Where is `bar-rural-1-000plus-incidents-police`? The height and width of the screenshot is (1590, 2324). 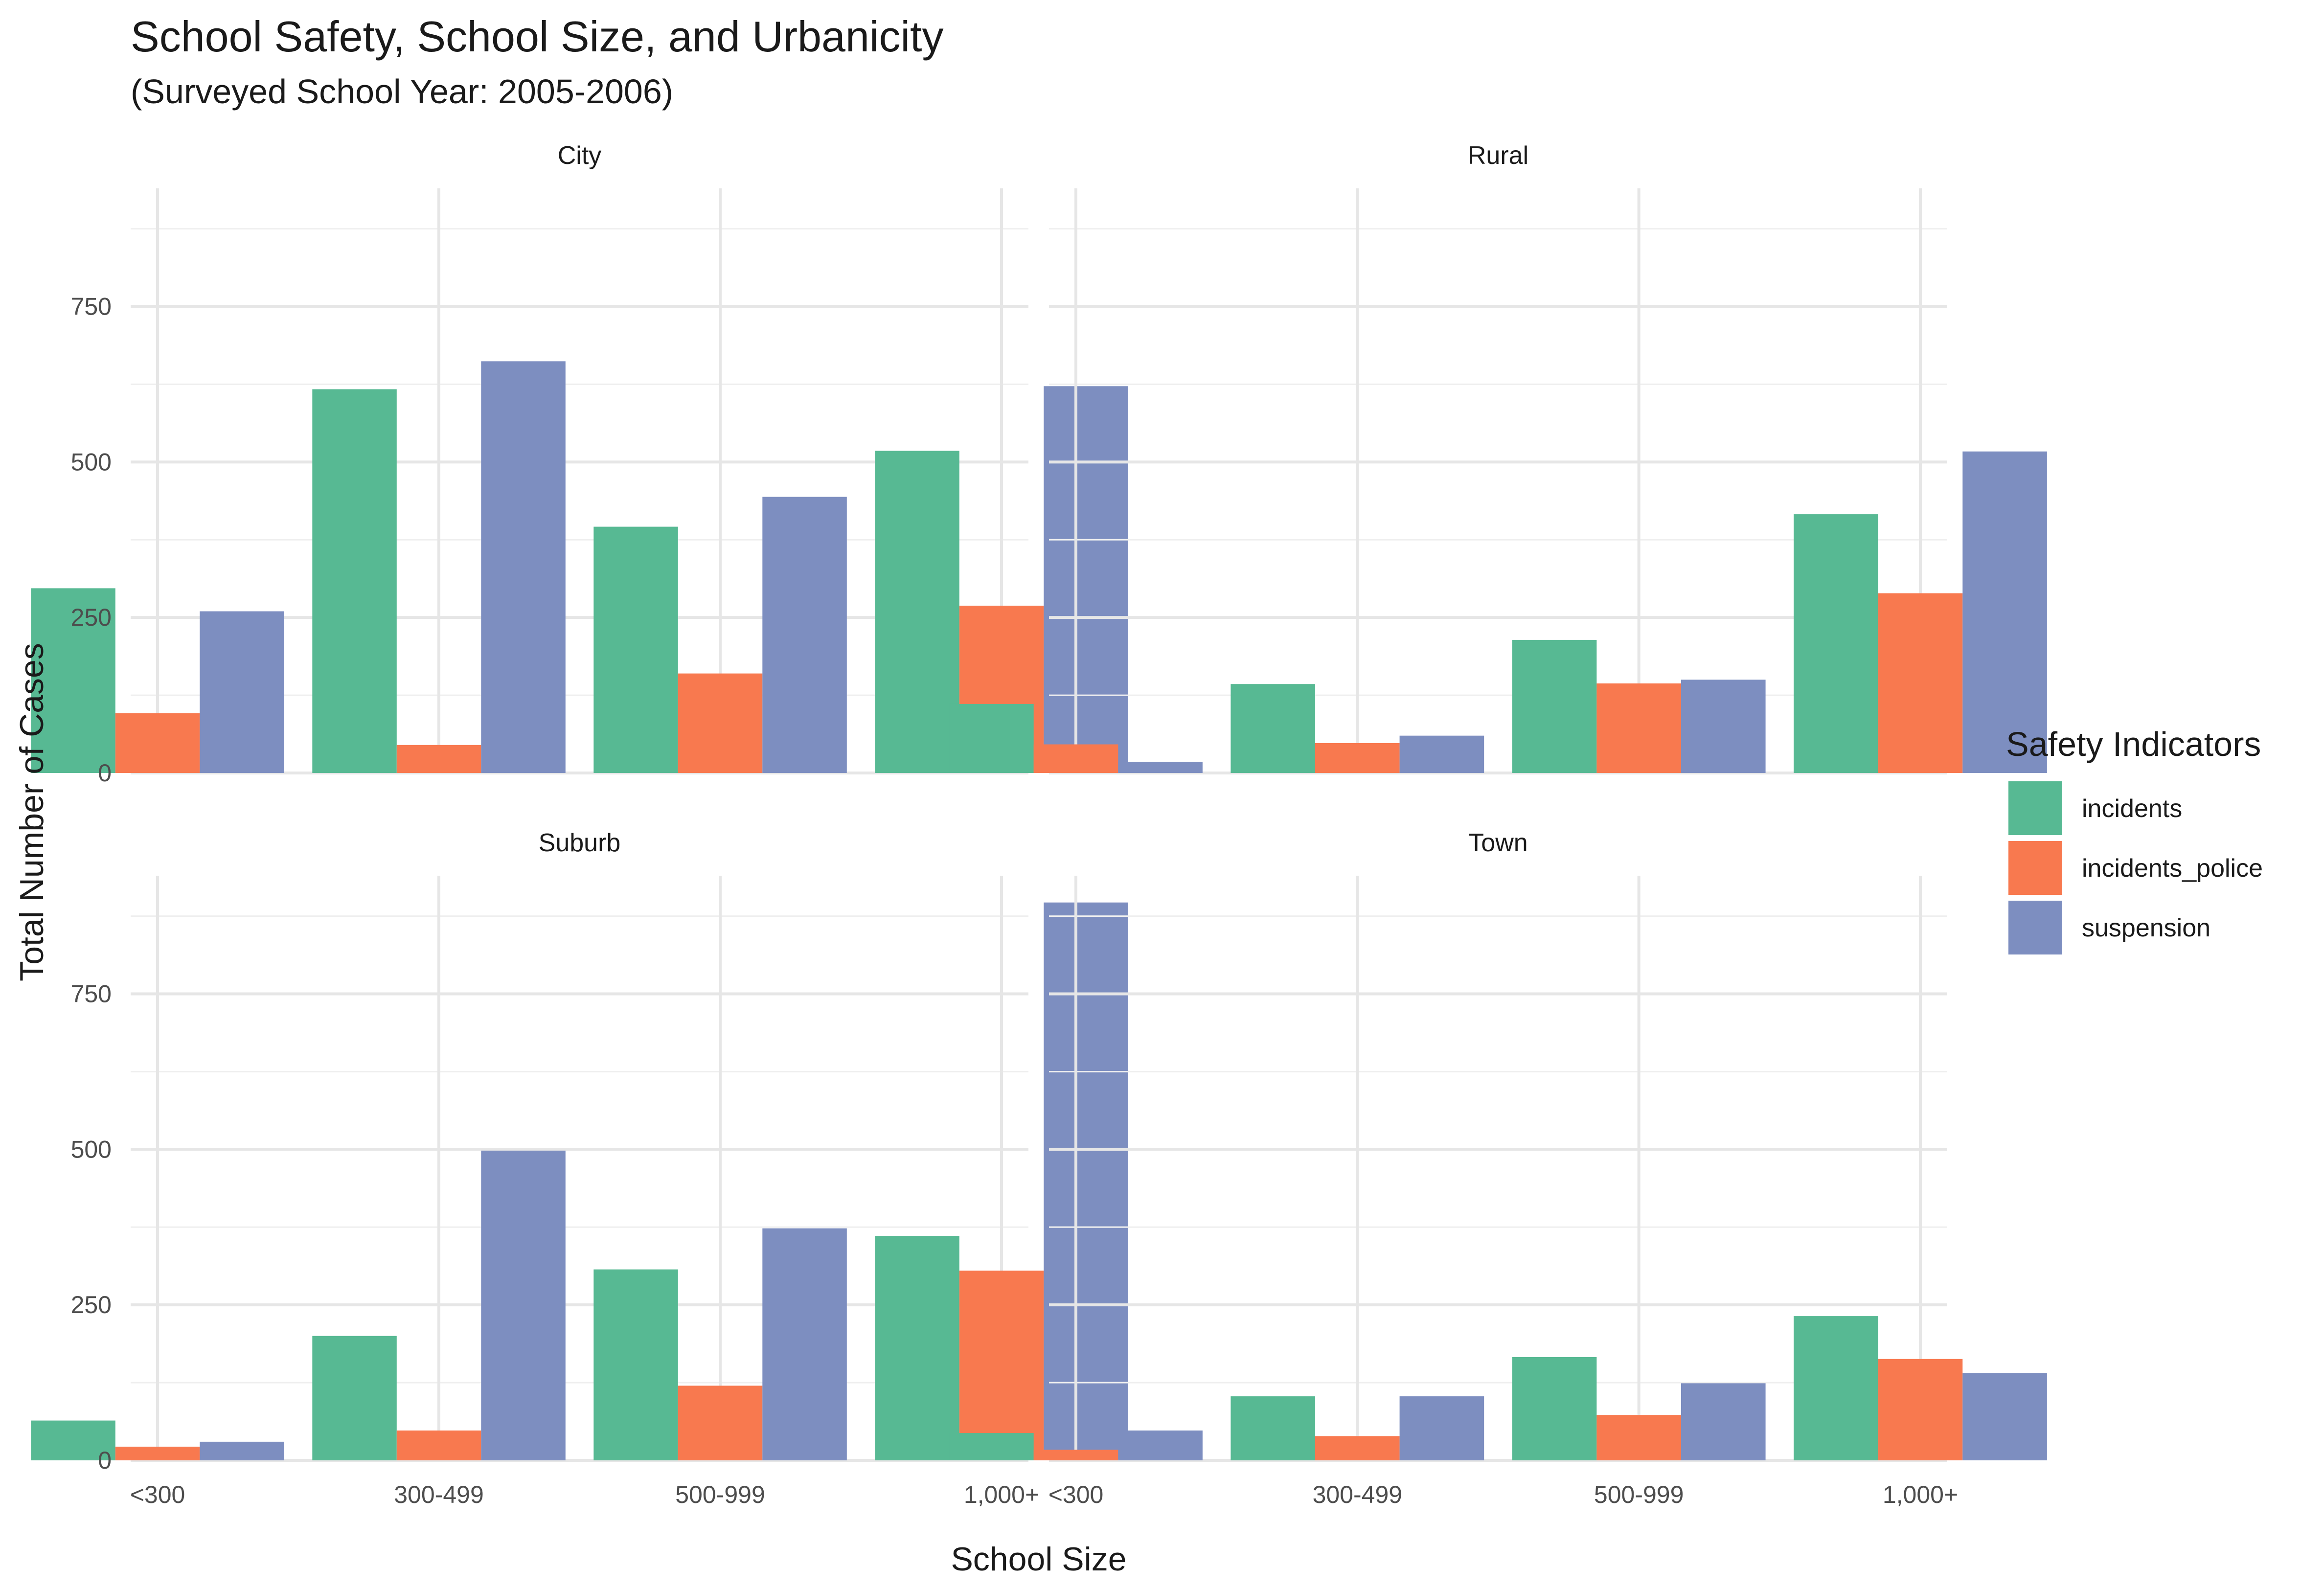
bar-rural-1-000plus-incidents-police is located at coordinates (1921, 683).